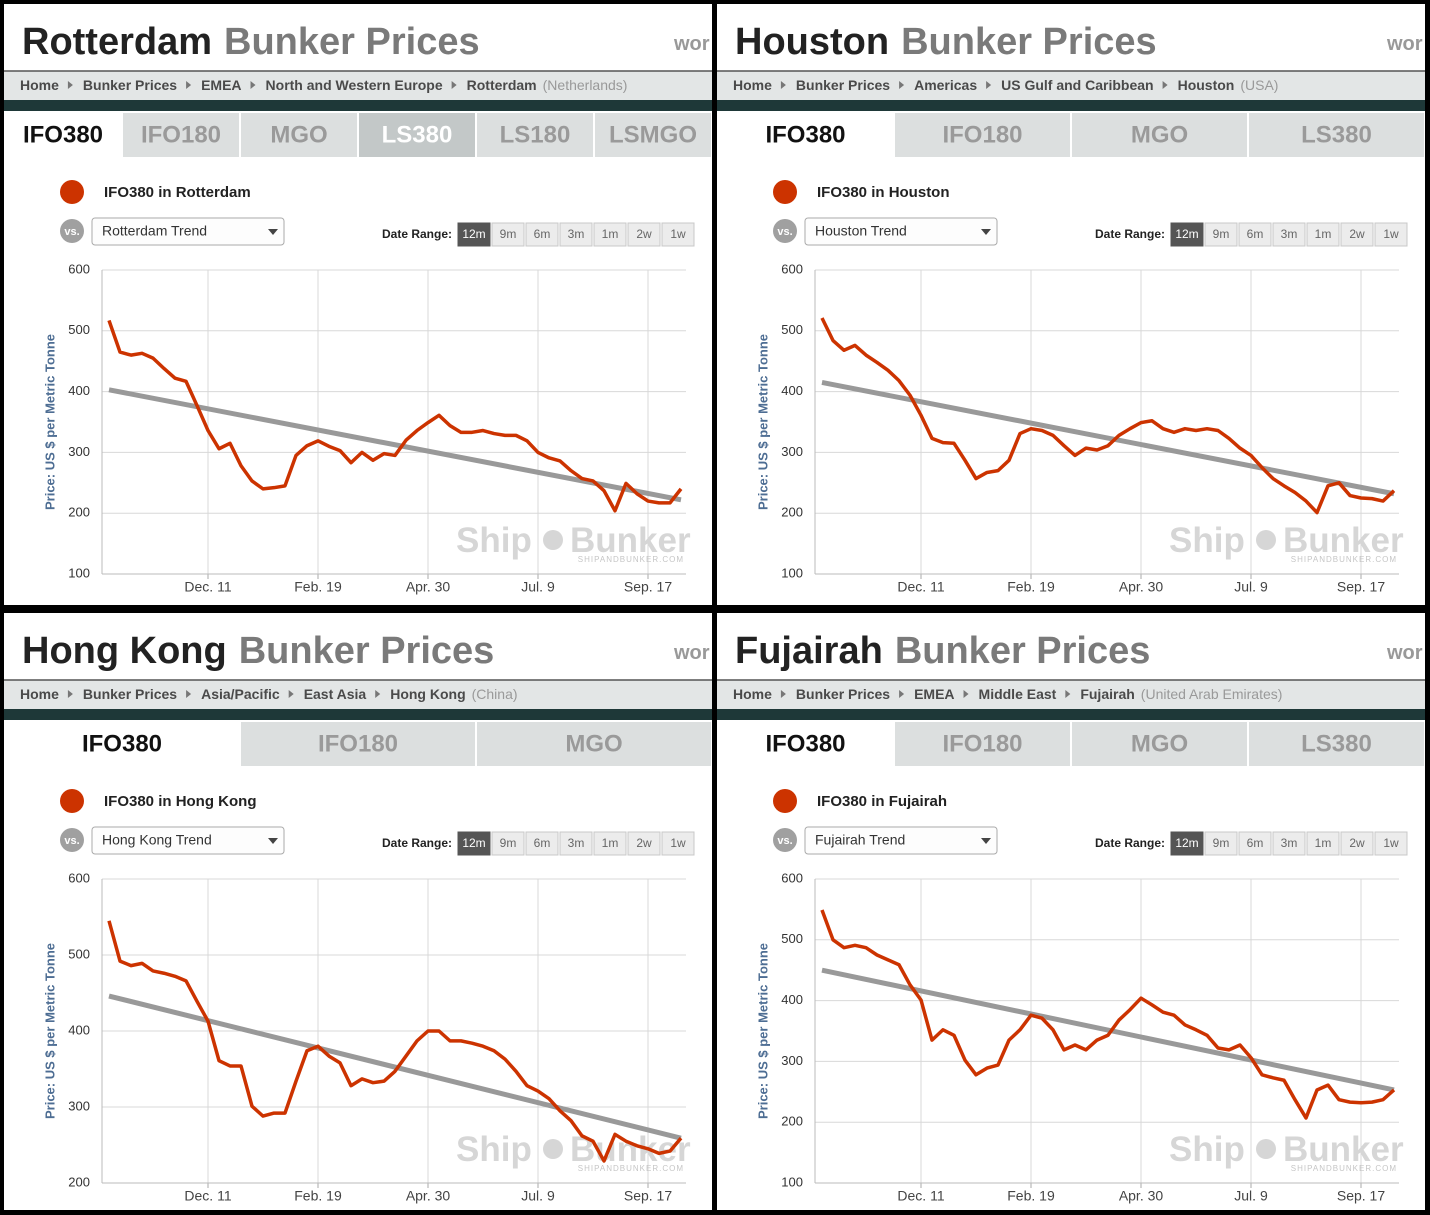  I want to click on tab-label: LS180, so click(535, 134).